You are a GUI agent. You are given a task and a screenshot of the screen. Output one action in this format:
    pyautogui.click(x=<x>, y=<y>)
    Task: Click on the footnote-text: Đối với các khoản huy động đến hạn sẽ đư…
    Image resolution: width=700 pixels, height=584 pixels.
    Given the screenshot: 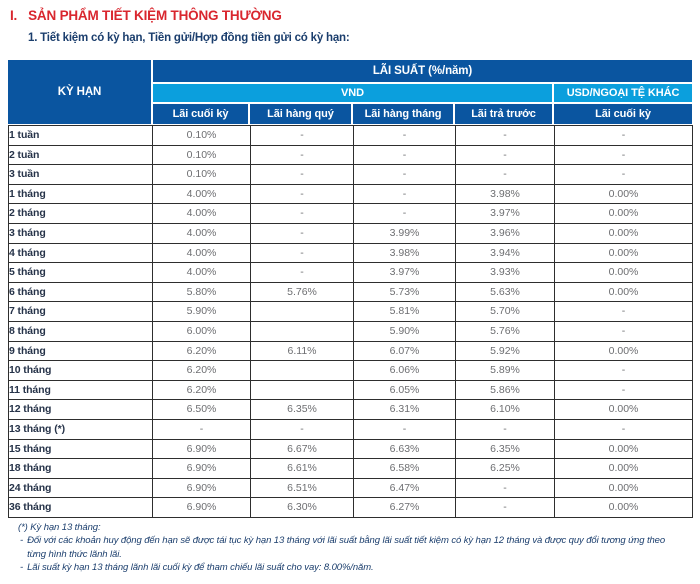 What is the action you would take?
    pyautogui.click(x=346, y=547)
    